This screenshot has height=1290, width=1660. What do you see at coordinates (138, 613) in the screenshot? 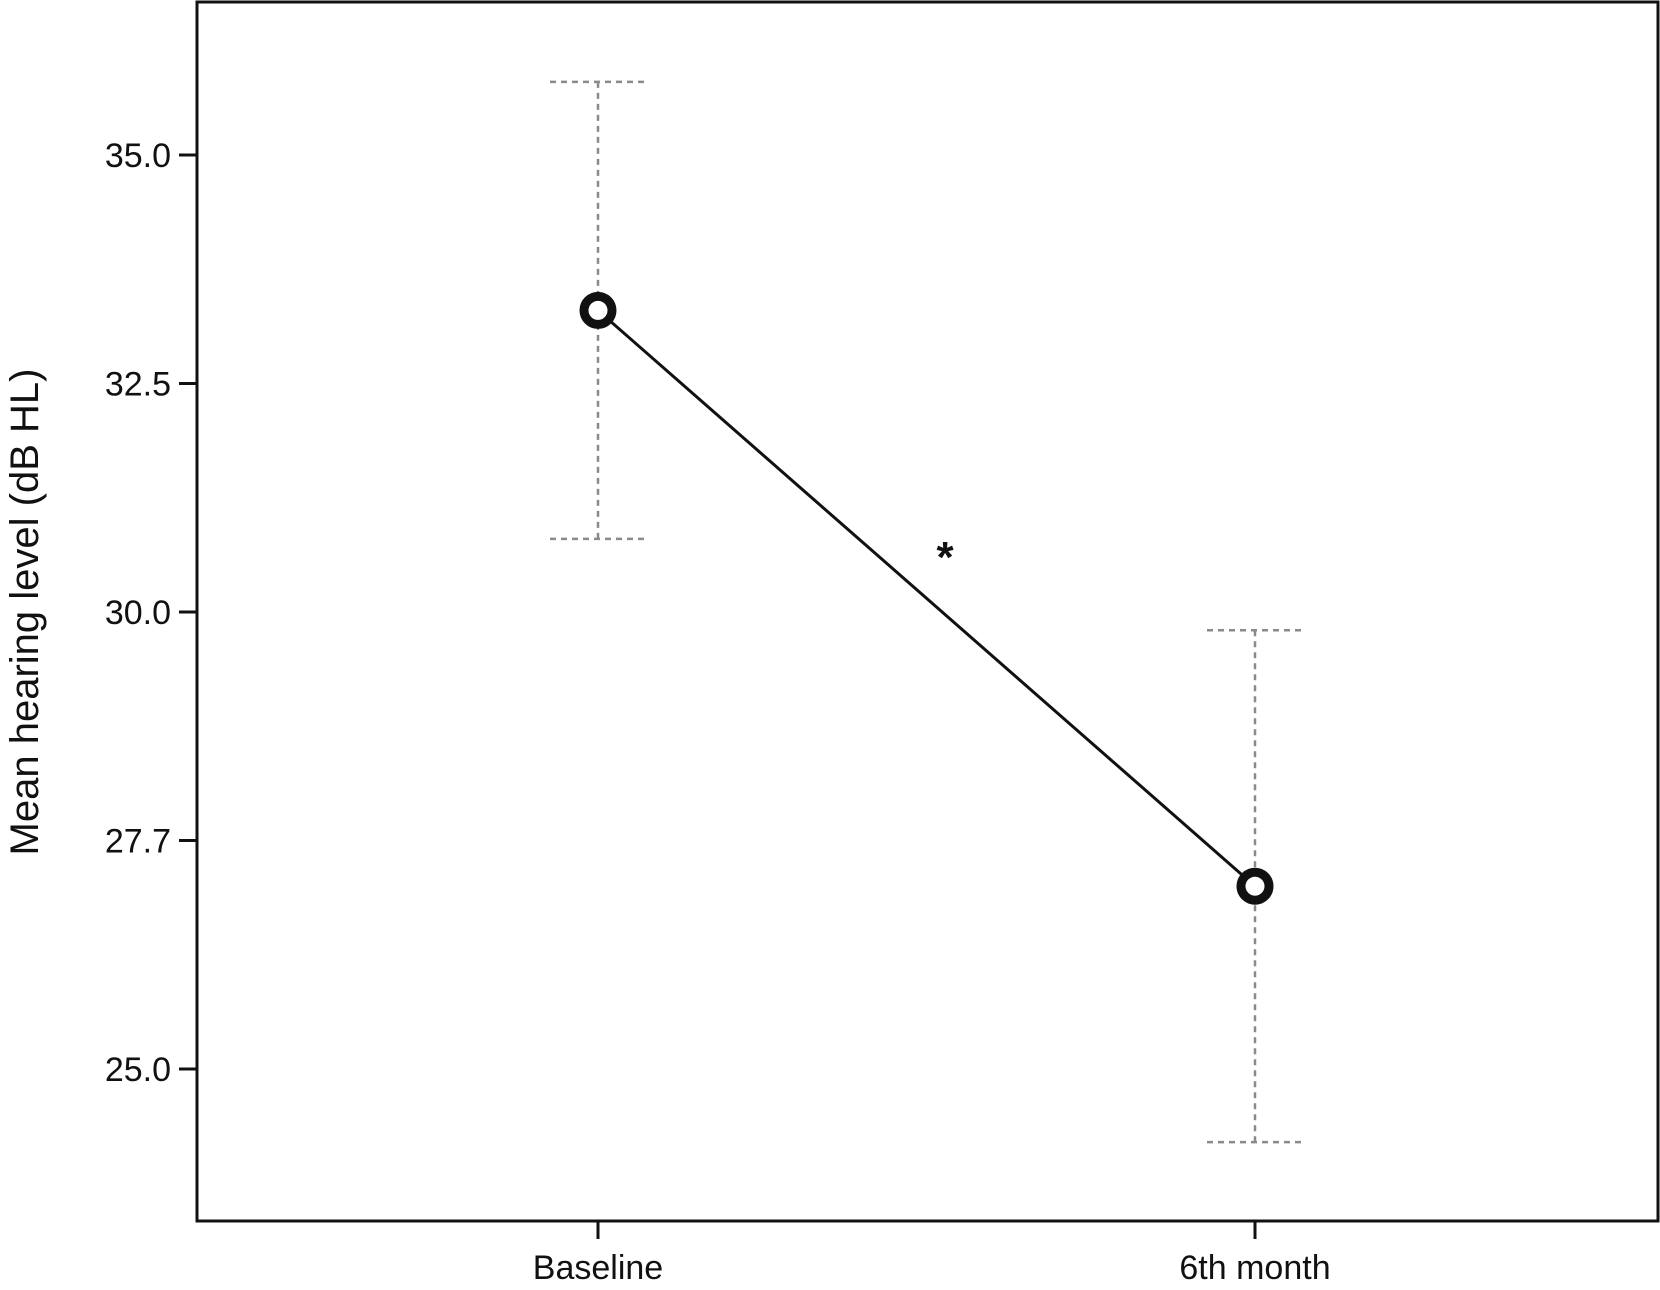
I see `y-tick-label: 30.0` at bounding box center [138, 613].